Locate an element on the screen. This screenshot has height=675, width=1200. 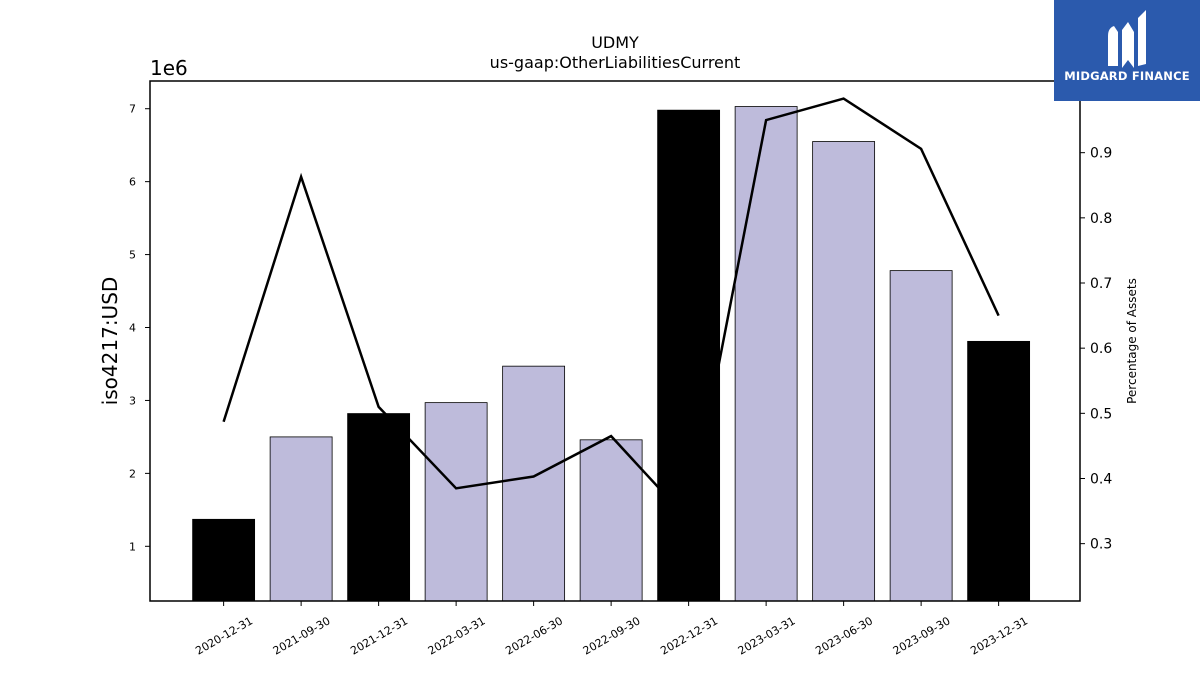
y2-tick-label: 0.5 is located at coordinates (1101, 414).